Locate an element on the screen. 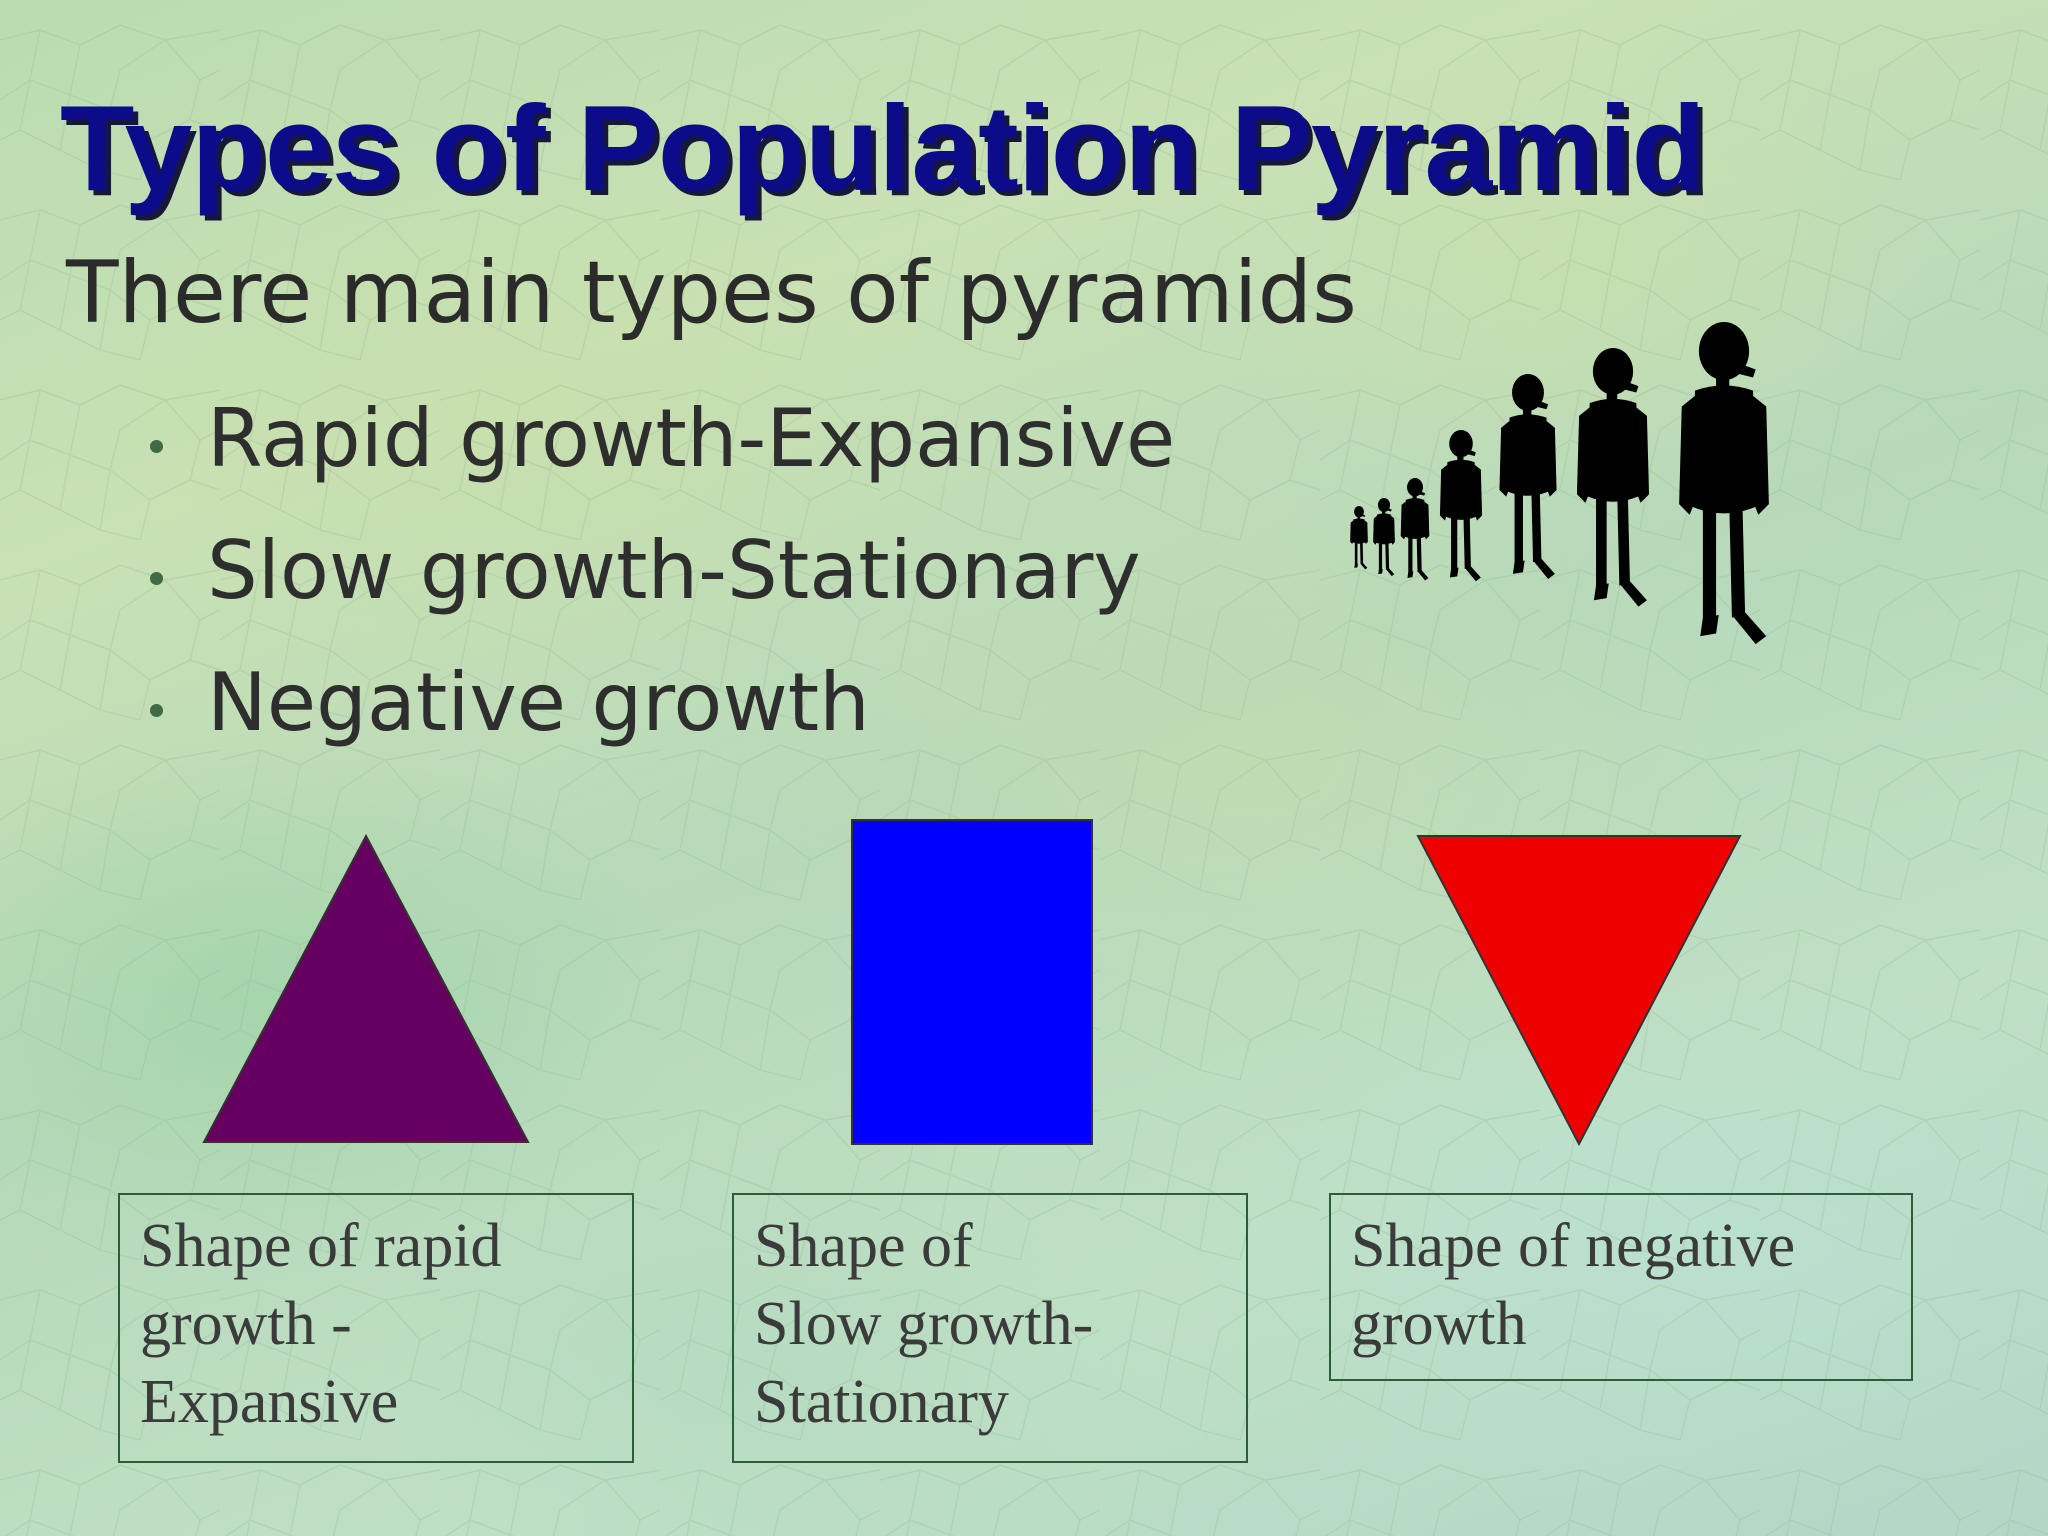  list-item: Slow growth-Stationary is located at coordinates (662, 570).